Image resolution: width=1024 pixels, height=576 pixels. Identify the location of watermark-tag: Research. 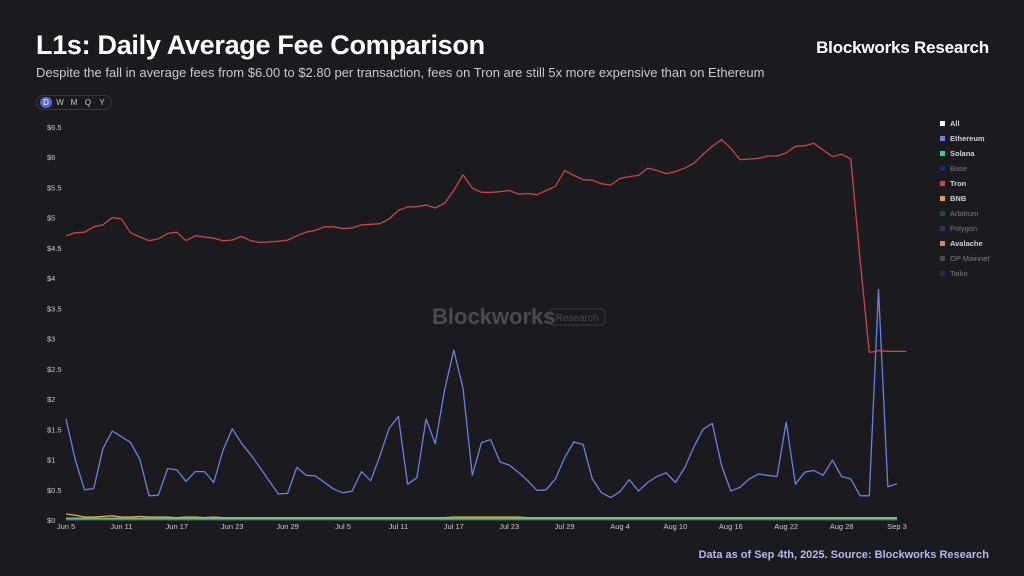
(577, 318).